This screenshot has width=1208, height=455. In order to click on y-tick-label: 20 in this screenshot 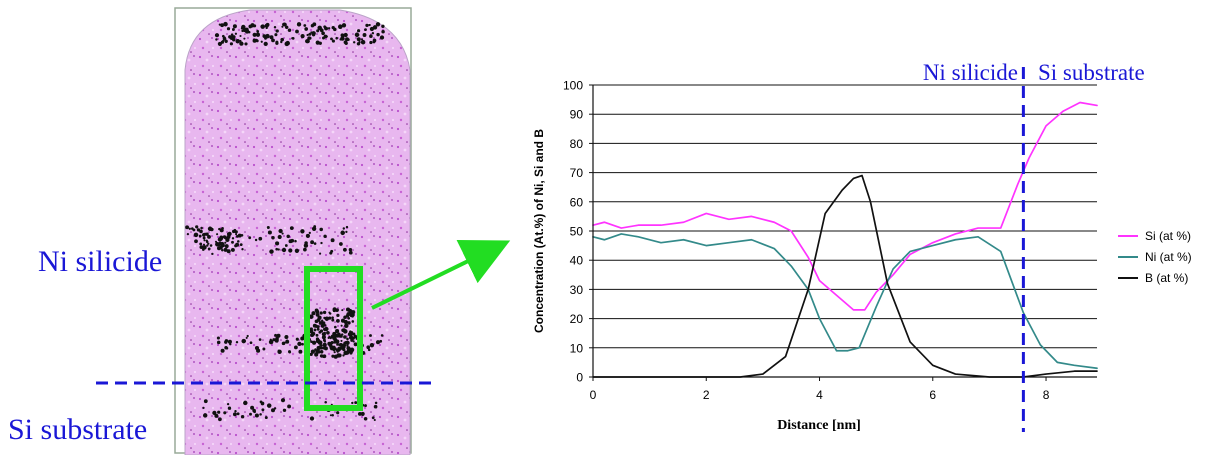, I will do `click(577, 319)`.